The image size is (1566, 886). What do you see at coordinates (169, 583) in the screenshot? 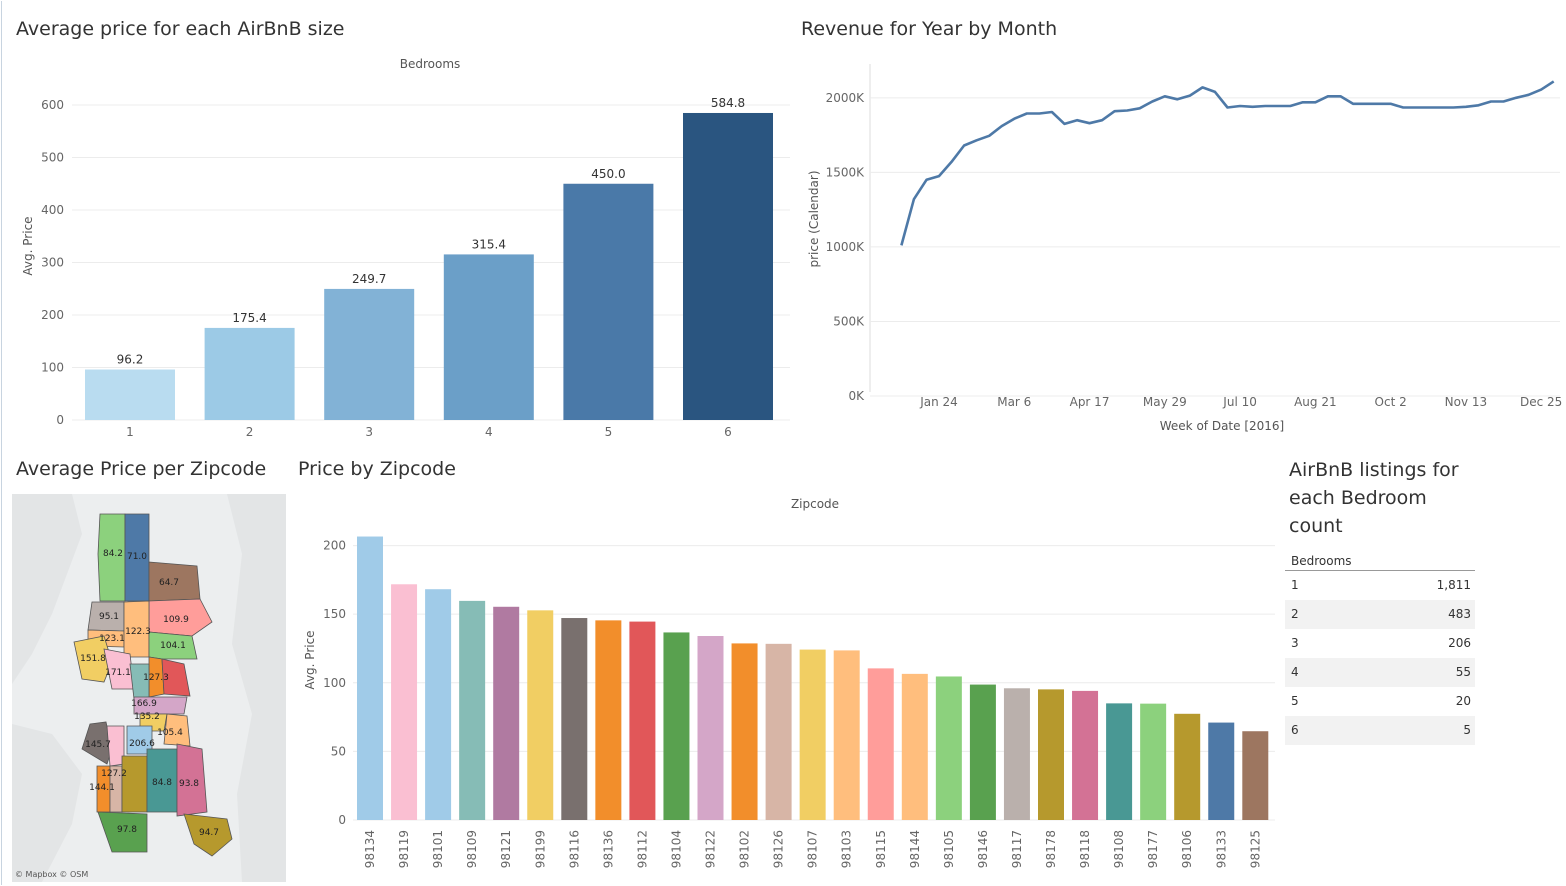
I see `map-region-label: 64.7` at bounding box center [169, 583].